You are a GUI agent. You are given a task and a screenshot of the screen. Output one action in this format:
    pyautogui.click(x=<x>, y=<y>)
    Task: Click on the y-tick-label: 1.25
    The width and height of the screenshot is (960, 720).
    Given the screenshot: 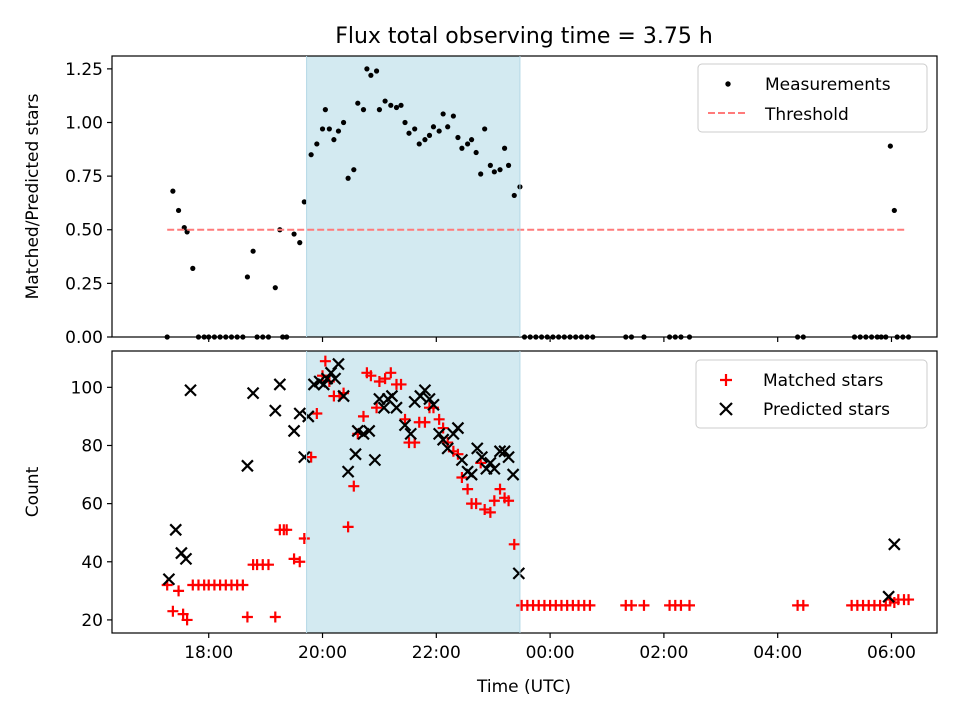 What is the action you would take?
    pyautogui.click(x=84, y=70)
    